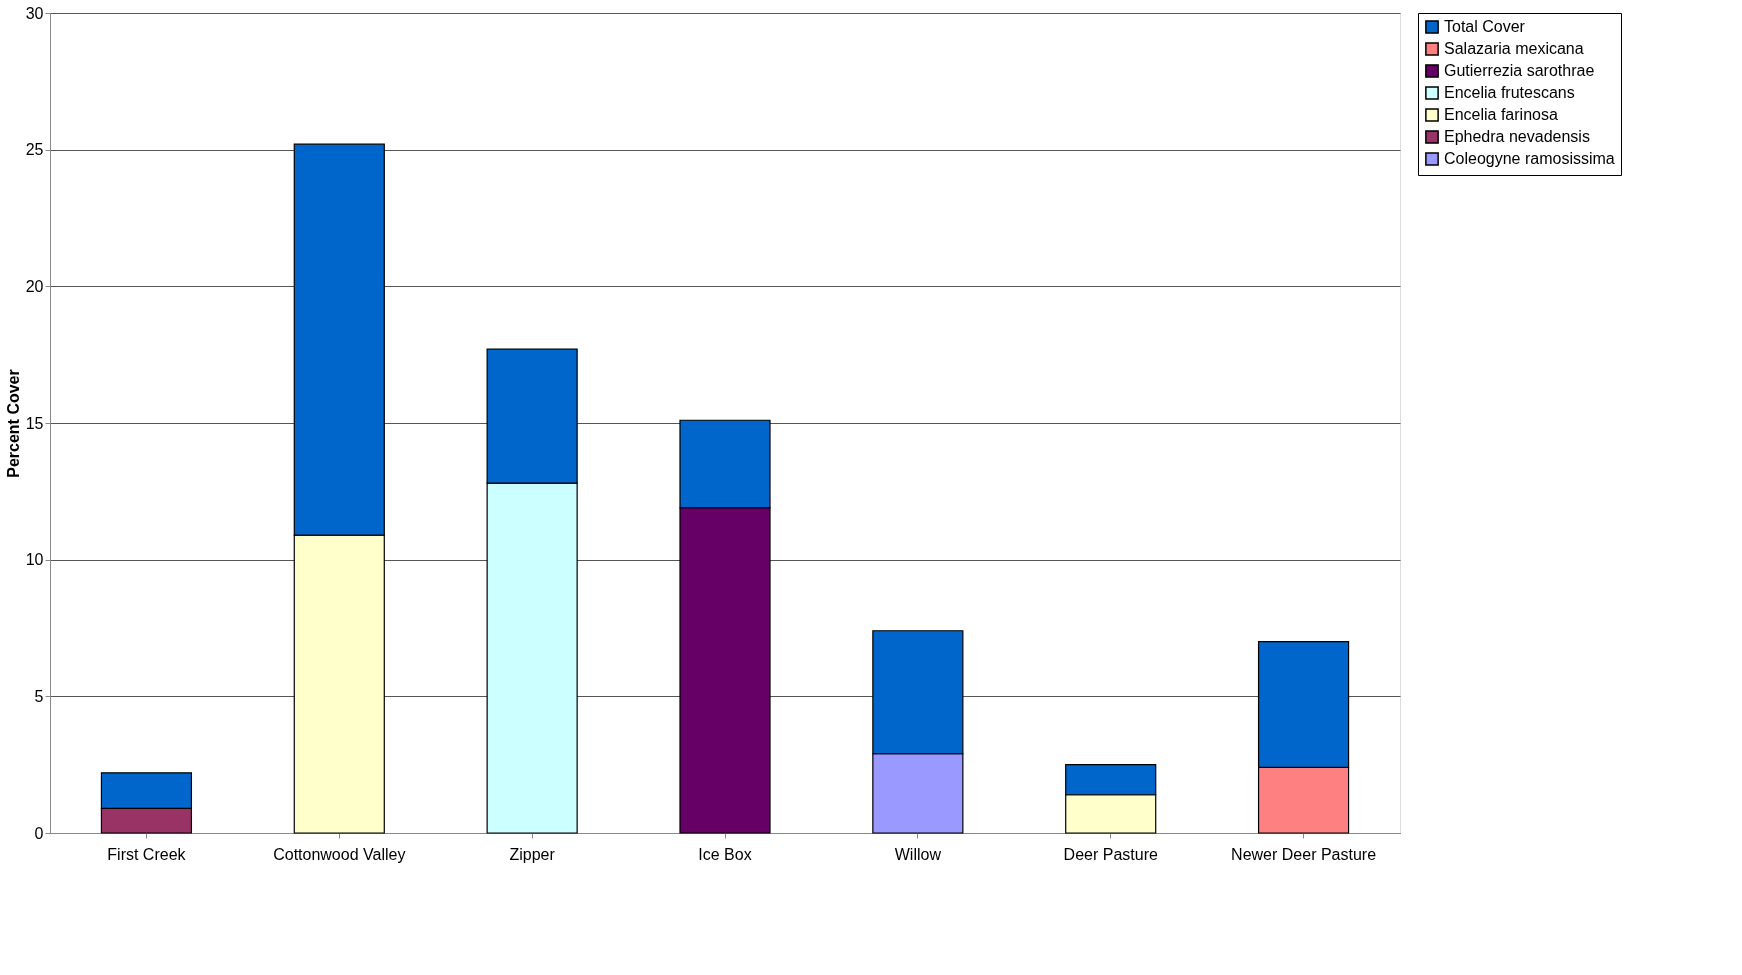 The image size is (1742, 975). What do you see at coordinates (1514, 48) in the screenshot?
I see `legend-label: Salazaria mexicana` at bounding box center [1514, 48].